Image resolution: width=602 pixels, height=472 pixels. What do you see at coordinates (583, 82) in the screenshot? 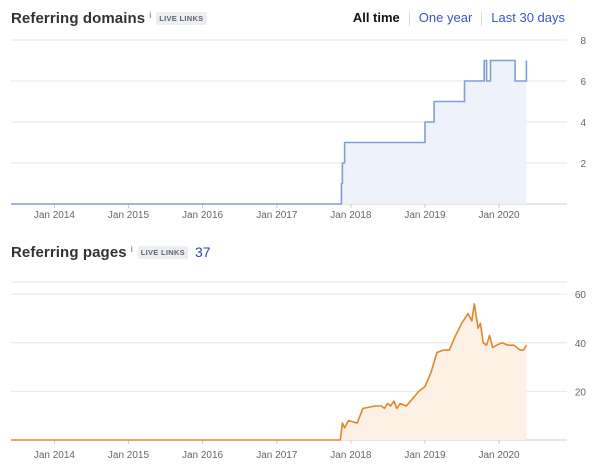
I see `y-tick-label: 6` at bounding box center [583, 82].